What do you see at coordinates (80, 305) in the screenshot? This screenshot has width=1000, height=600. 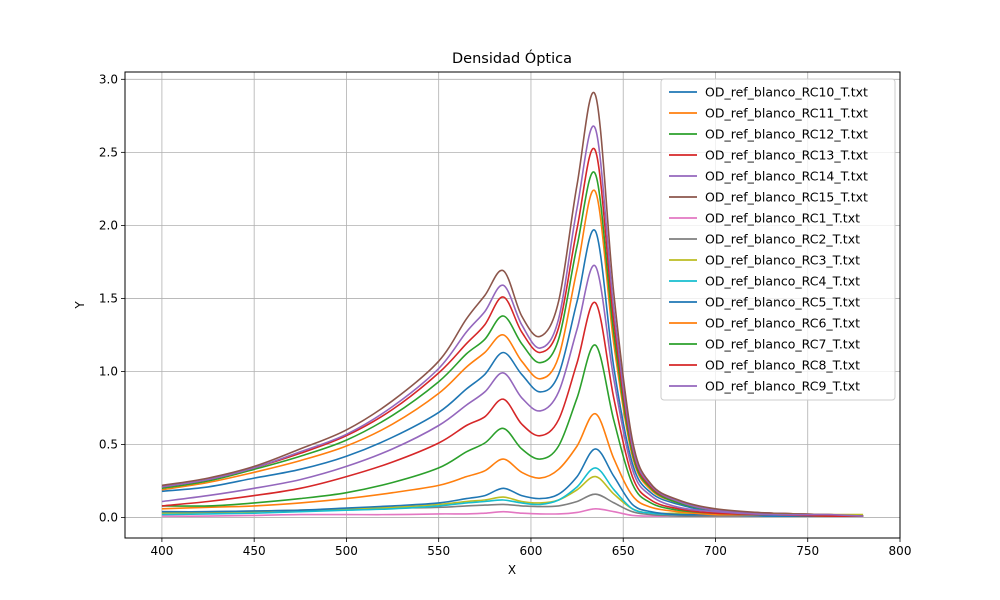 I see `y-axis-label: Y` at bounding box center [80, 305].